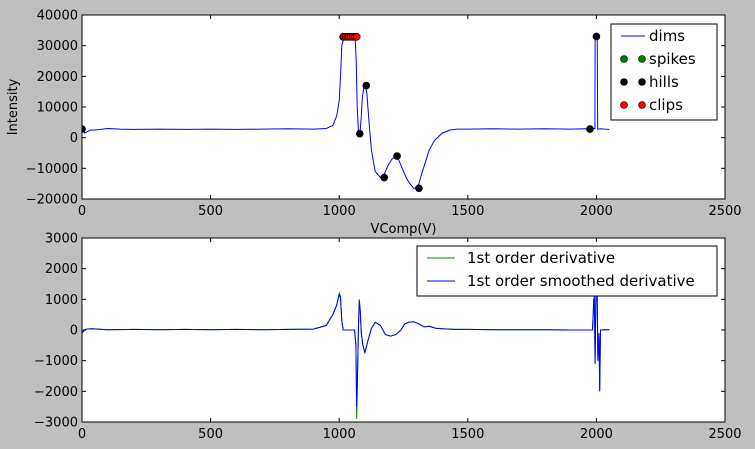  I want to click on intensity-y-axis-label: Intensity, so click(13, 106).